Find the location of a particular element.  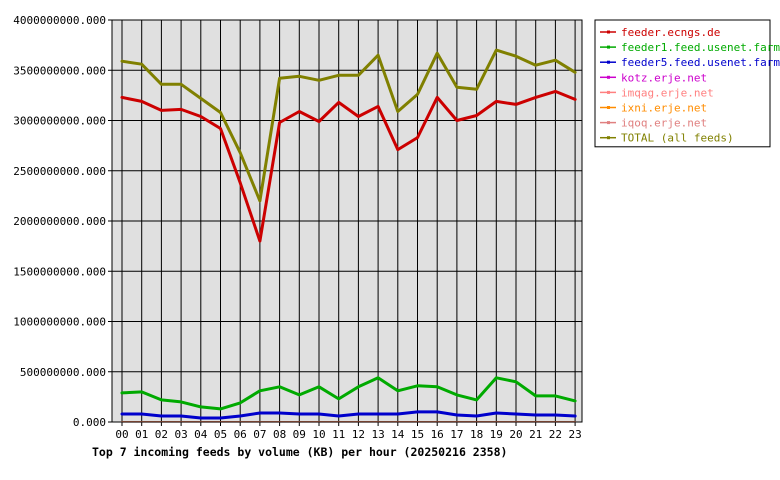

x-tick-label: 14 is located at coordinates (398, 434).